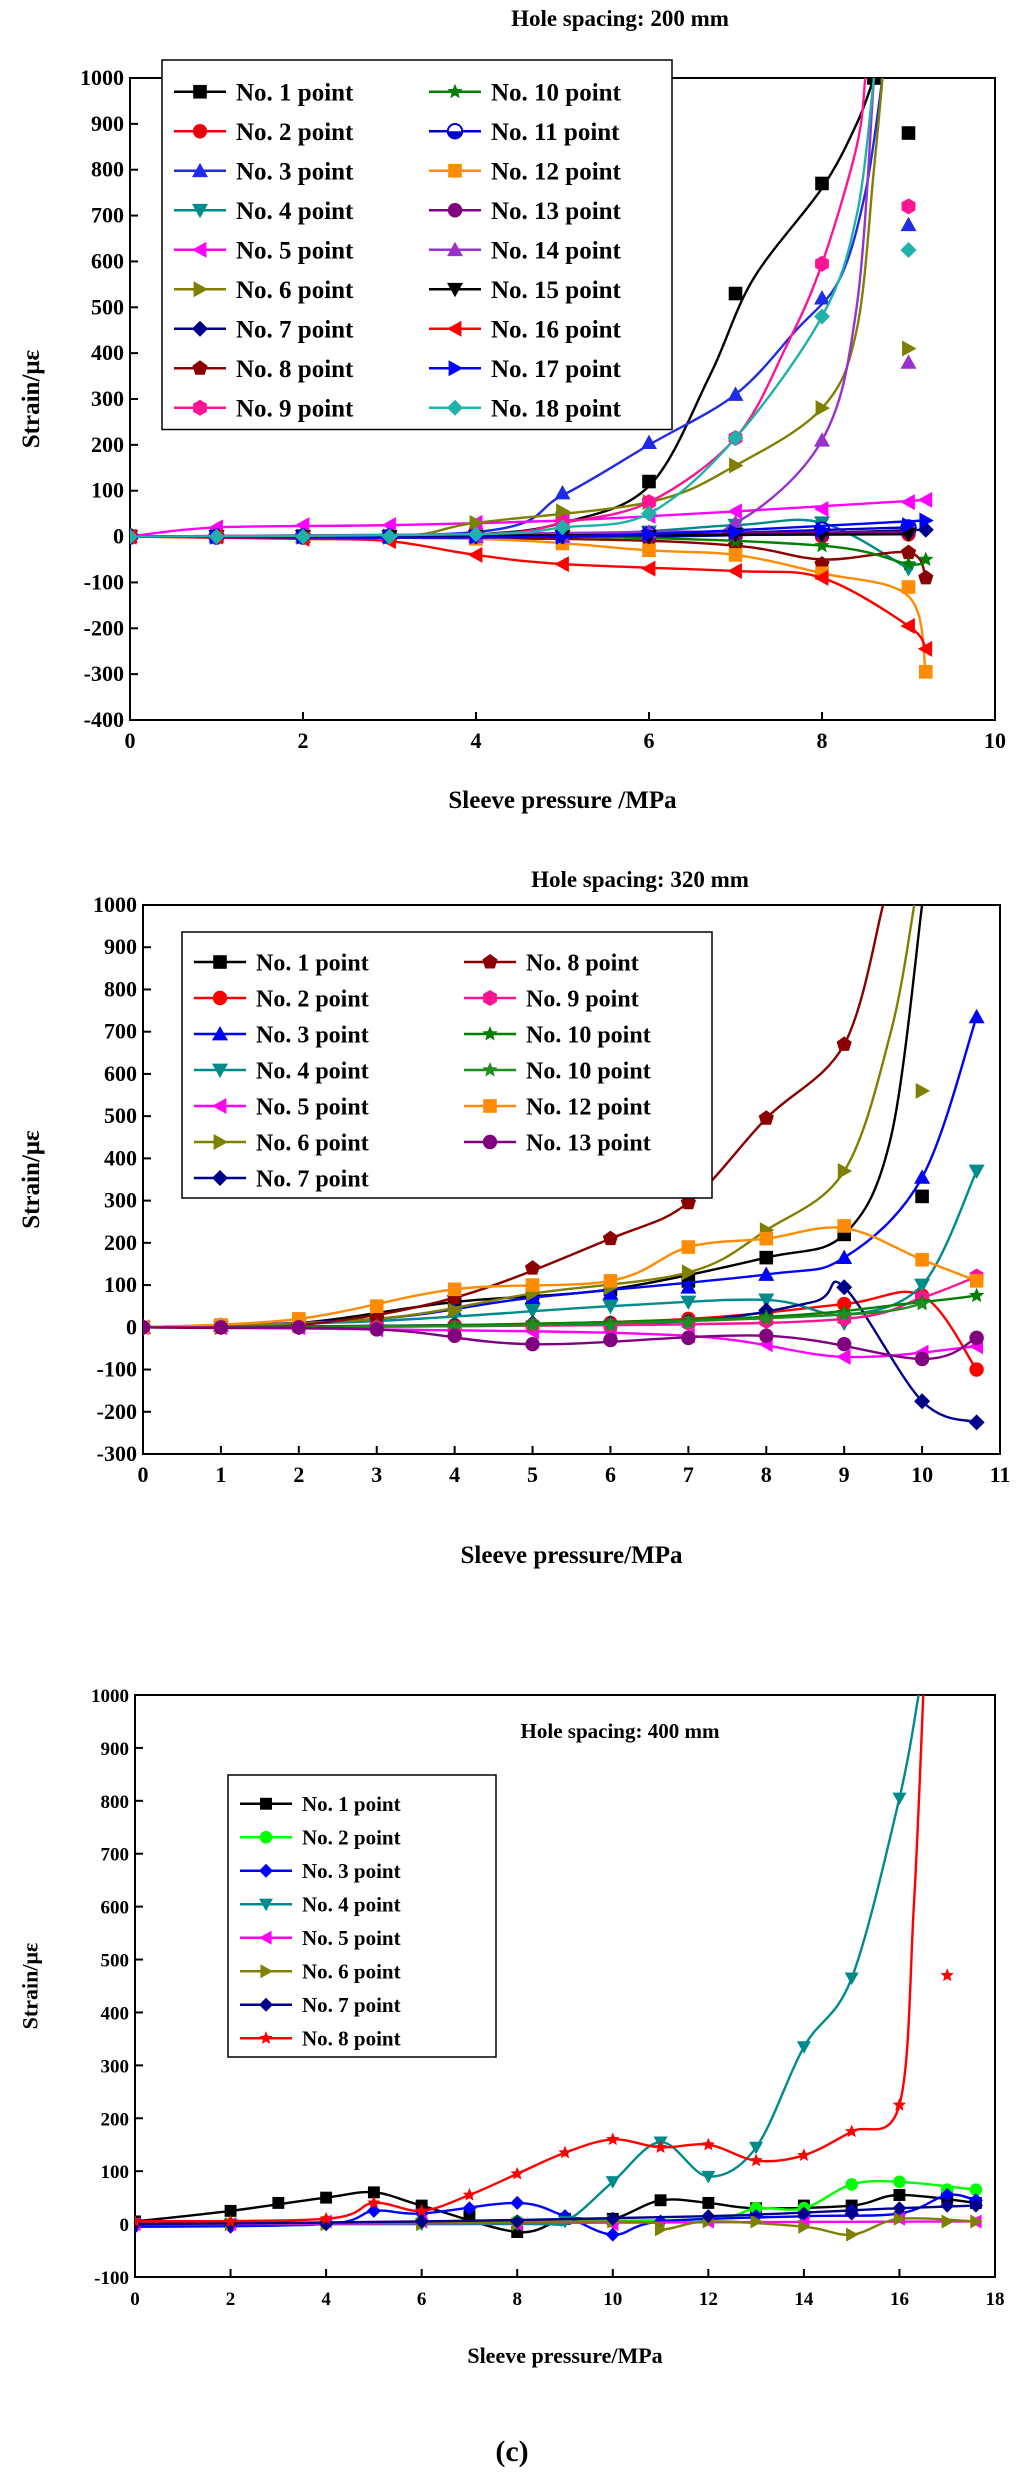 The height and width of the screenshot is (2488, 1024). Describe the element at coordinates (120, 1242) in the screenshot. I see `y-tick-label: 200` at that location.